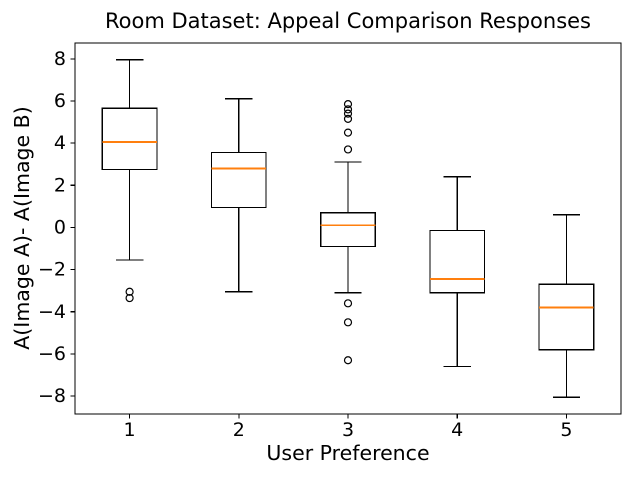 This screenshot has height=480, width=640. What do you see at coordinates (239, 430) in the screenshot?
I see `x-tick-label: 2` at bounding box center [239, 430].